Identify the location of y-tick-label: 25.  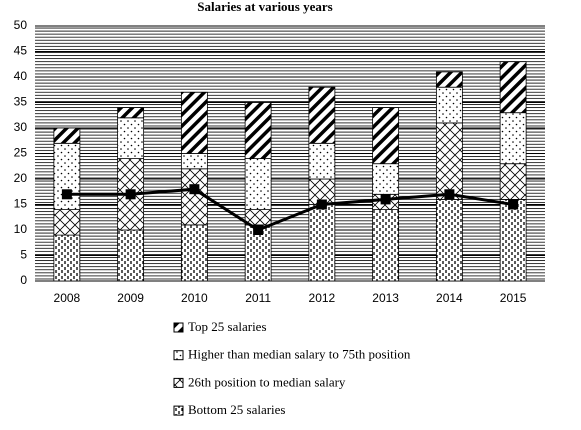
(21, 153).